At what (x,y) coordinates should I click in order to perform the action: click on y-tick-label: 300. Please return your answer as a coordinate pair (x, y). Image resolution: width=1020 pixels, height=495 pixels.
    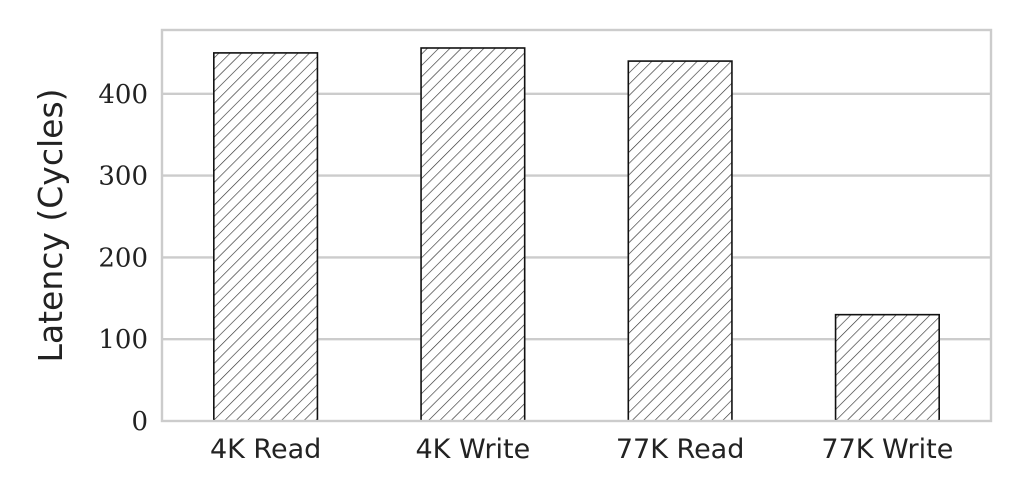
    Looking at the image, I should click on (123, 177).